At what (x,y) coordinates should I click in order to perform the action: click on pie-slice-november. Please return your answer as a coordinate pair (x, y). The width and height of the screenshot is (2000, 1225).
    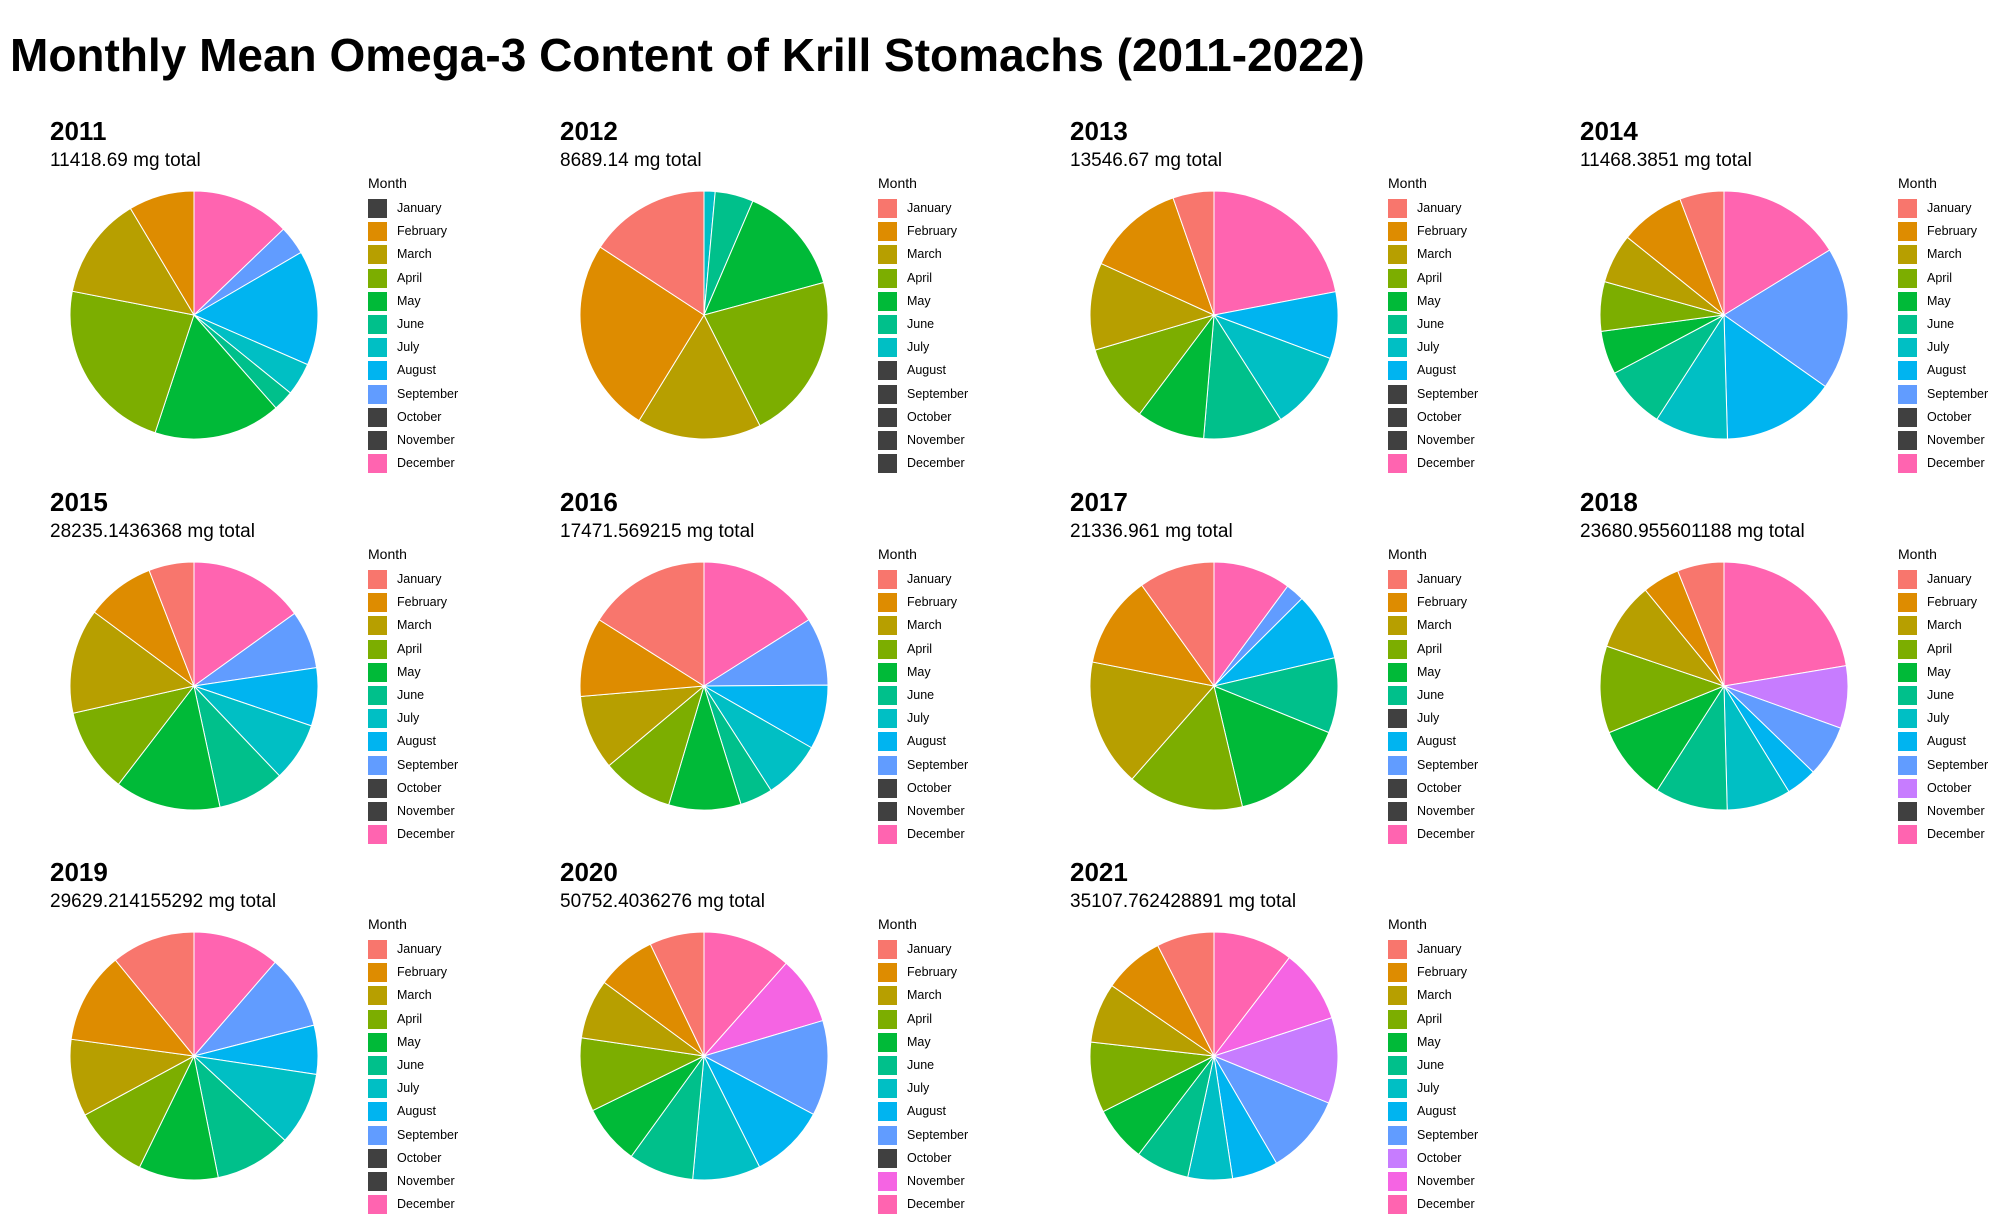
    Looking at the image, I should click on (1272, 1006).